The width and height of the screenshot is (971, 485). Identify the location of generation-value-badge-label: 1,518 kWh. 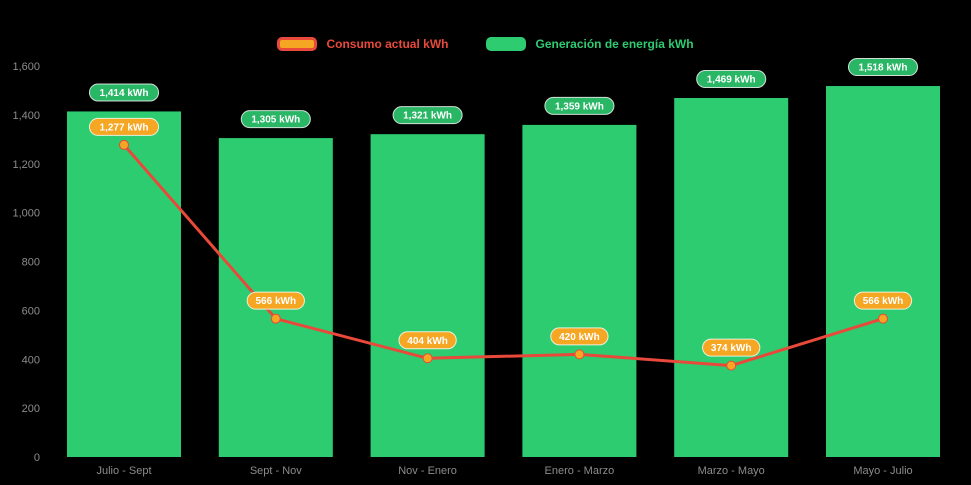
(883, 68).